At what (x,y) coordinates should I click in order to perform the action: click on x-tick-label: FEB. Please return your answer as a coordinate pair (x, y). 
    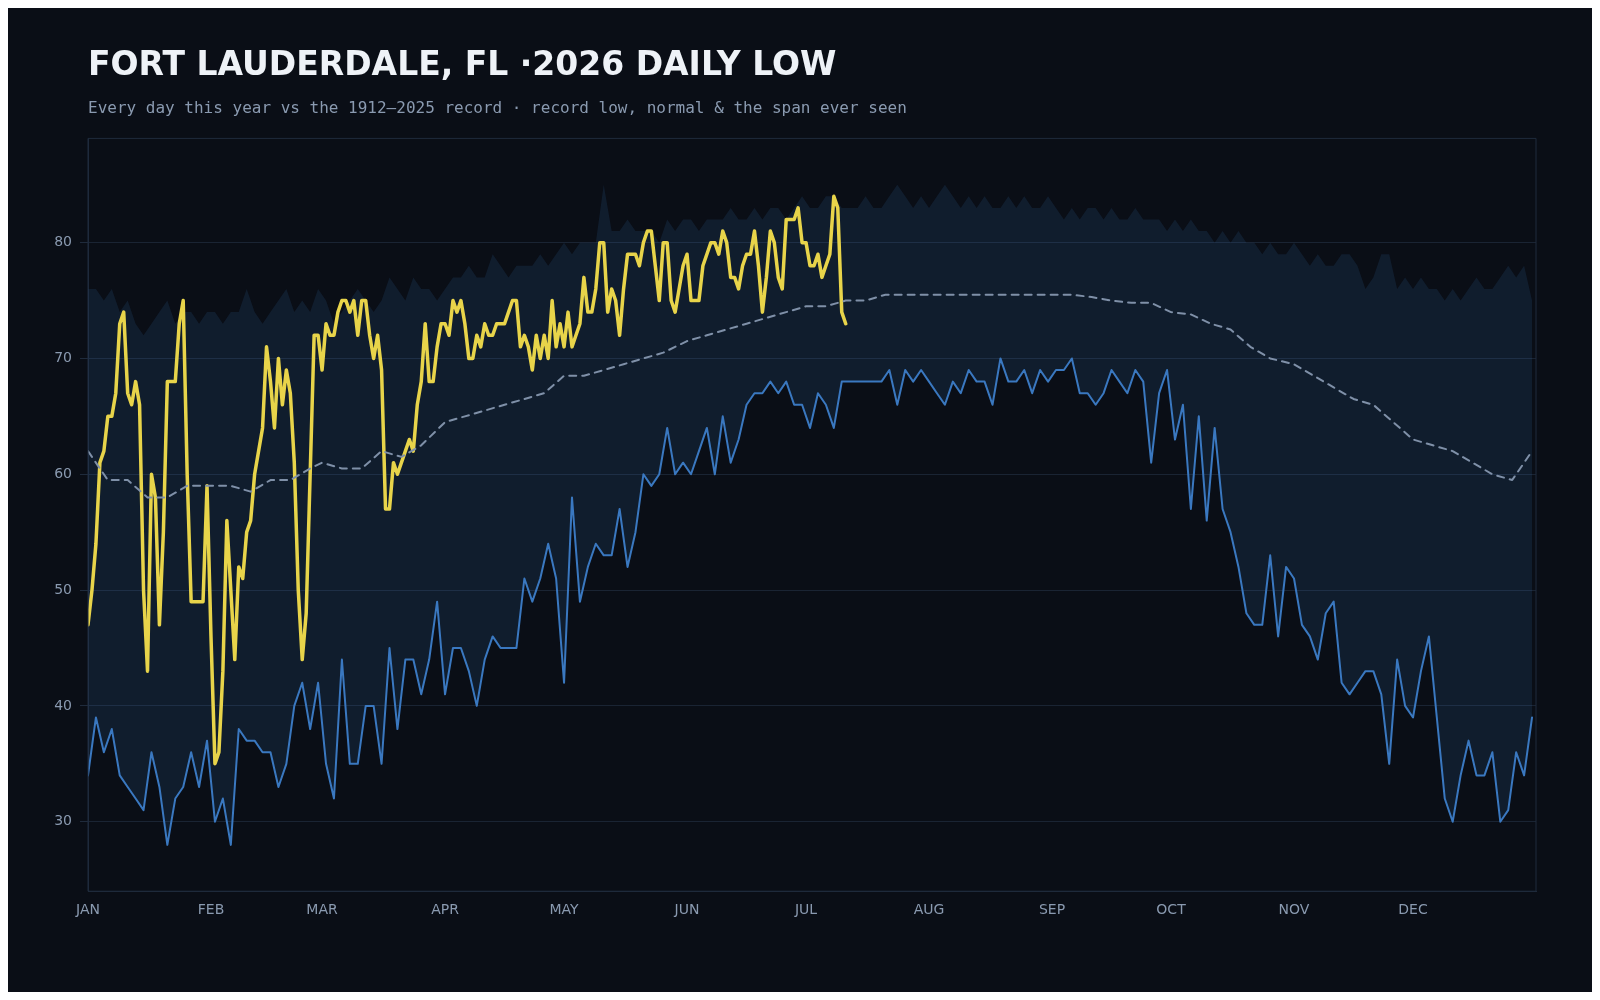
    Looking at the image, I should click on (211, 909).